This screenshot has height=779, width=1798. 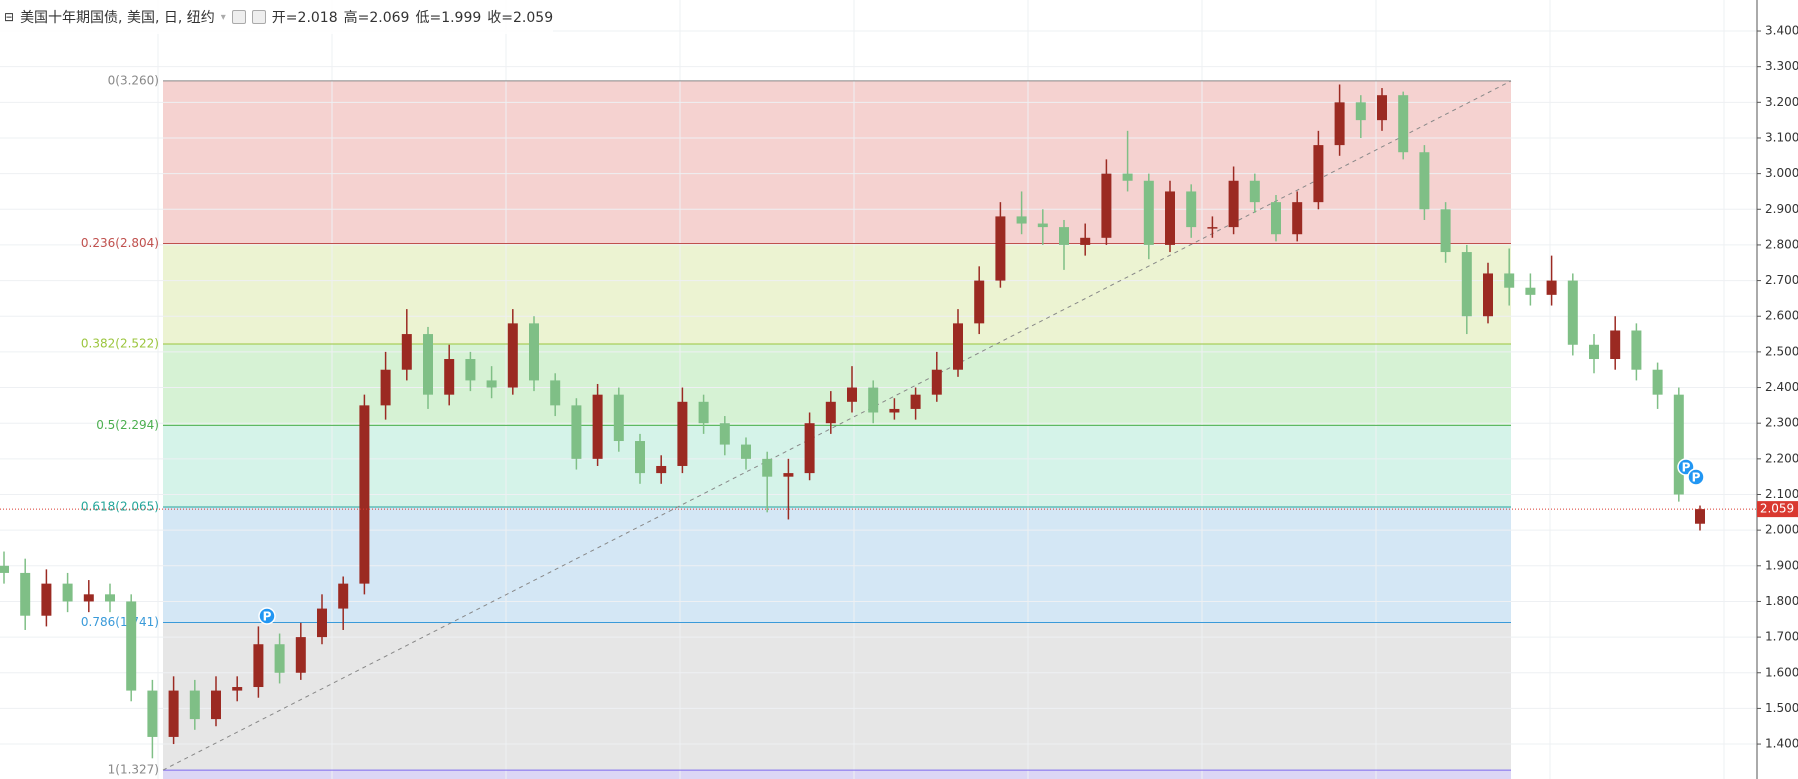 What do you see at coordinates (120, 243) in the screenshot?
I see `fib-level-label: 0.236(2.804)` at bounding box center [120, 243].